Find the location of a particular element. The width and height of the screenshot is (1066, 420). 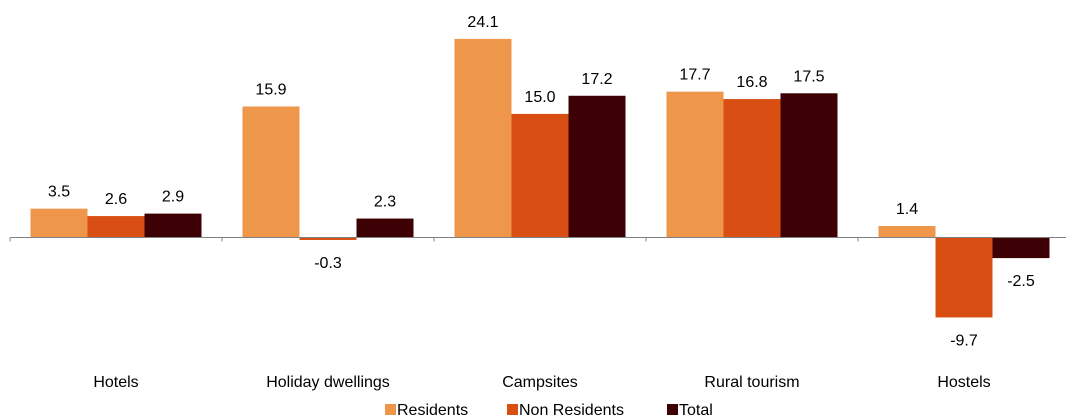

legend: Residents Non Residents Total is located at coordinates (549, 410).